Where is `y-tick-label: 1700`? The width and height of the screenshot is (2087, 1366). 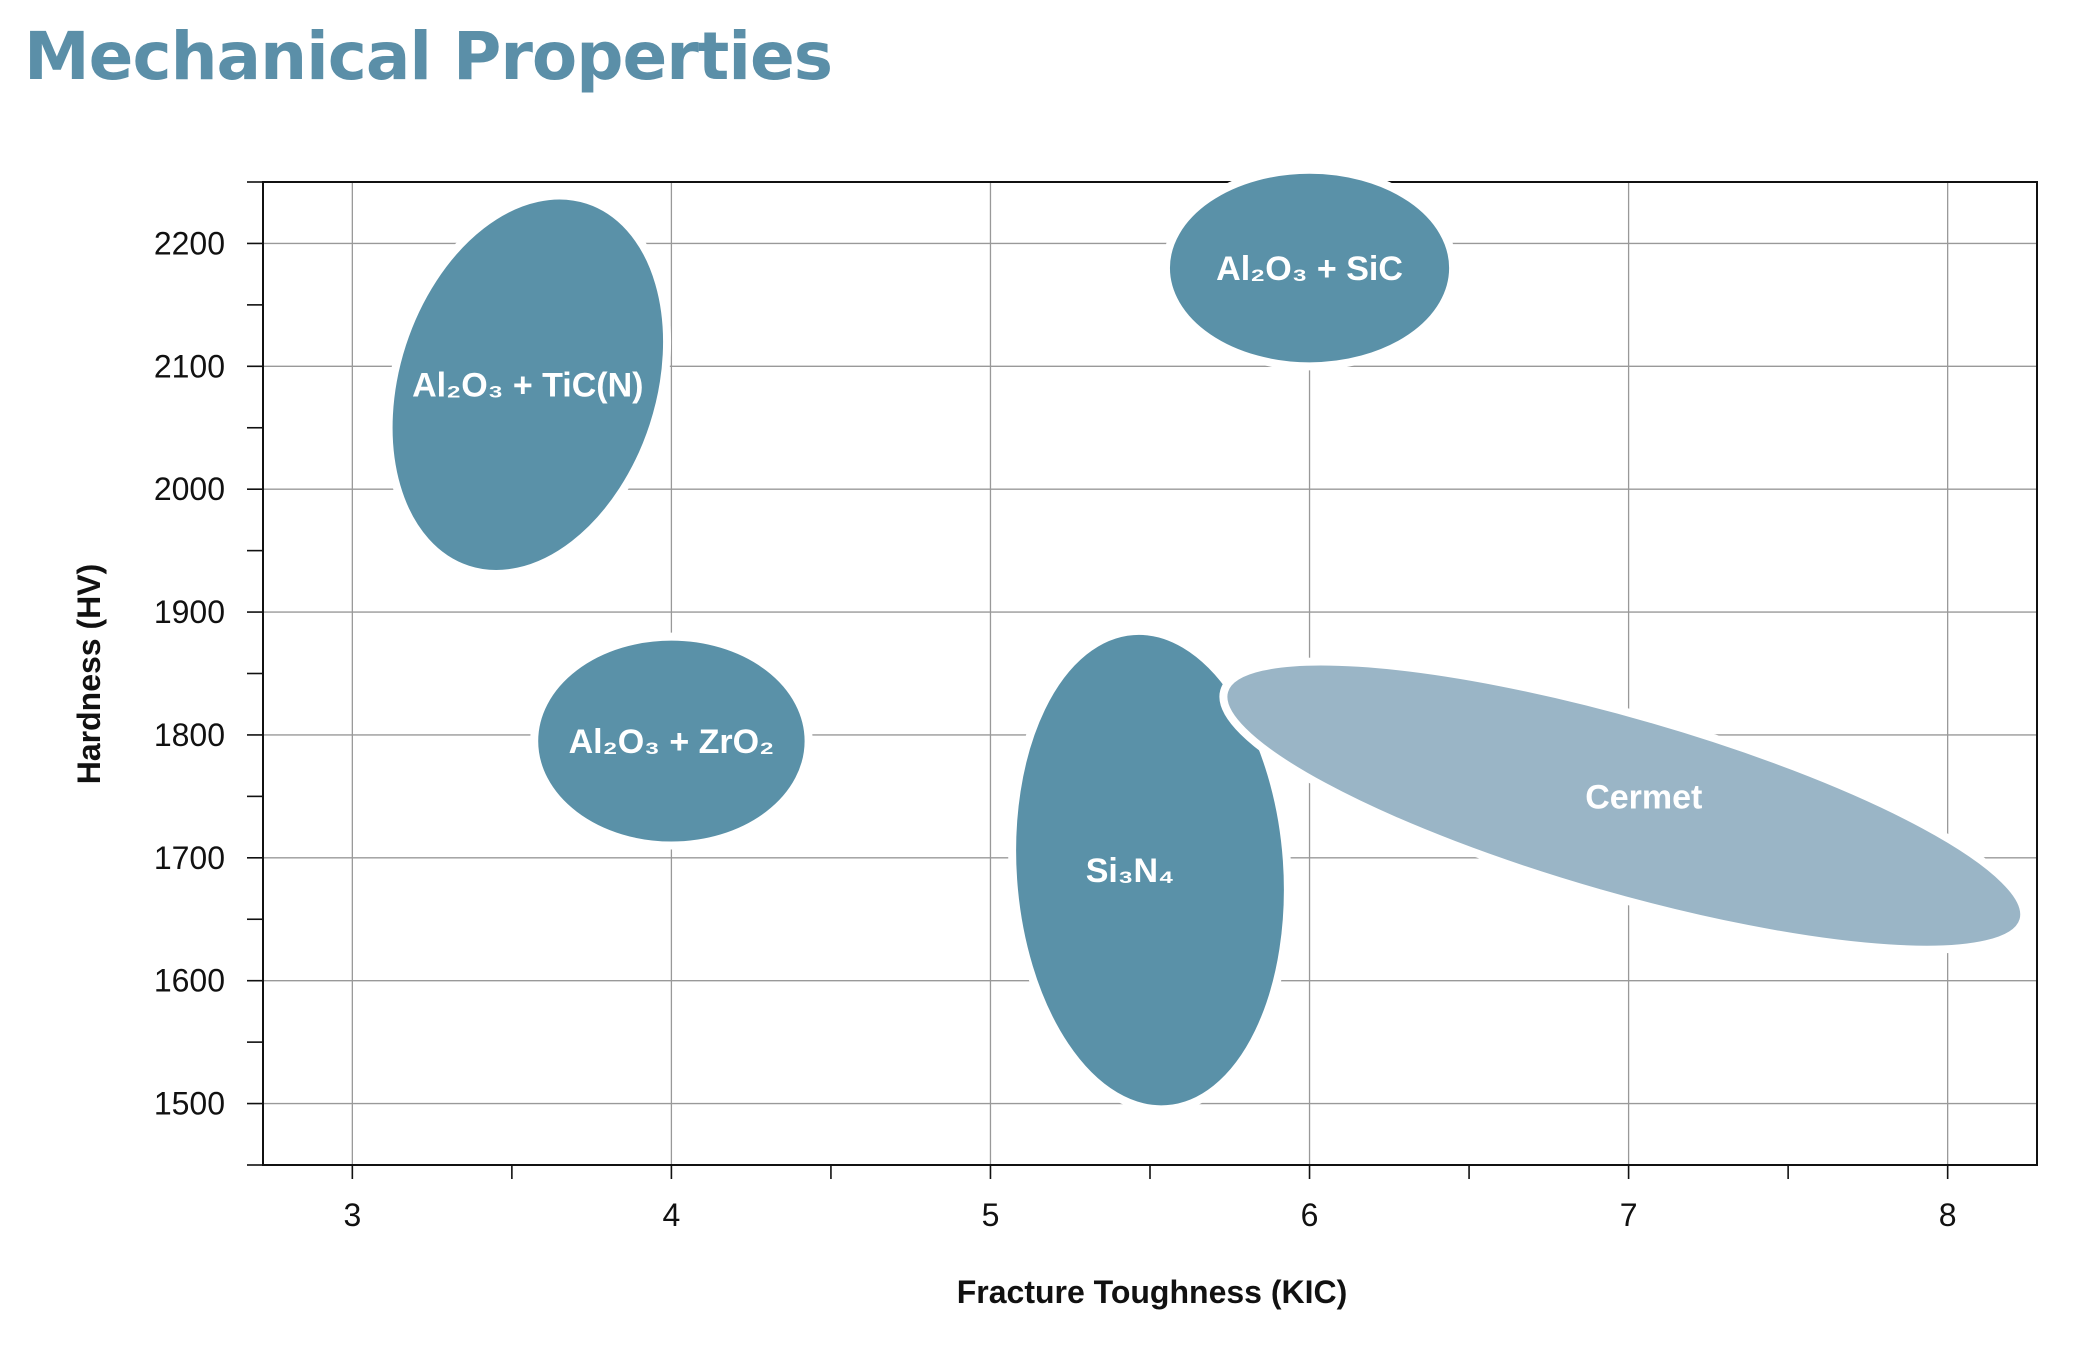
y-tick-label: 1700 is located at coordinates (189, 858).